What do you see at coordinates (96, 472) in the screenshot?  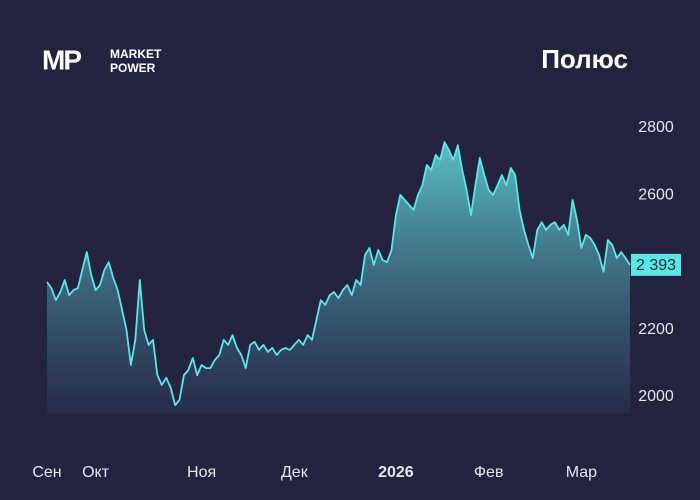 I see `x-tick-label: Окт` at bounding box center [96, 472].